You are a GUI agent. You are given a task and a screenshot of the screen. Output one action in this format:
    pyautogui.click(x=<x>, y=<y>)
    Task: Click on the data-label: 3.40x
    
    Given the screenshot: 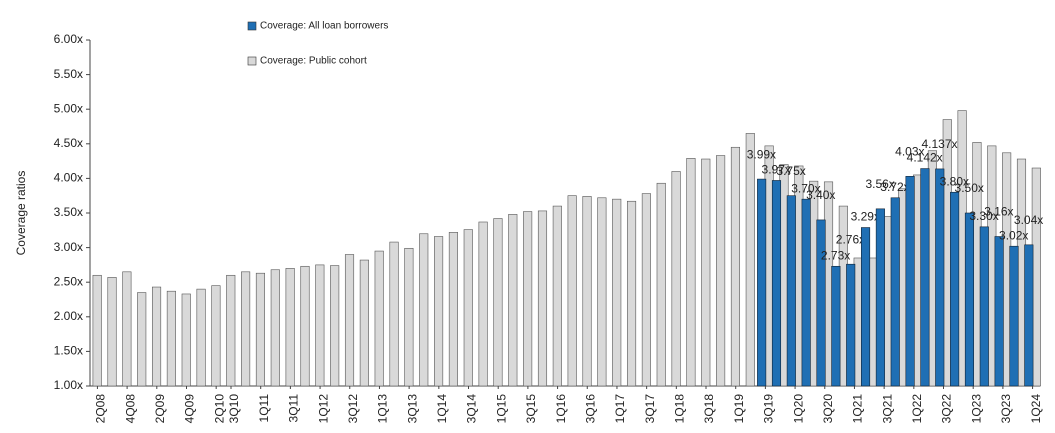 What is the action you would take?
    pyautogui.click(x=820, y=195)
    